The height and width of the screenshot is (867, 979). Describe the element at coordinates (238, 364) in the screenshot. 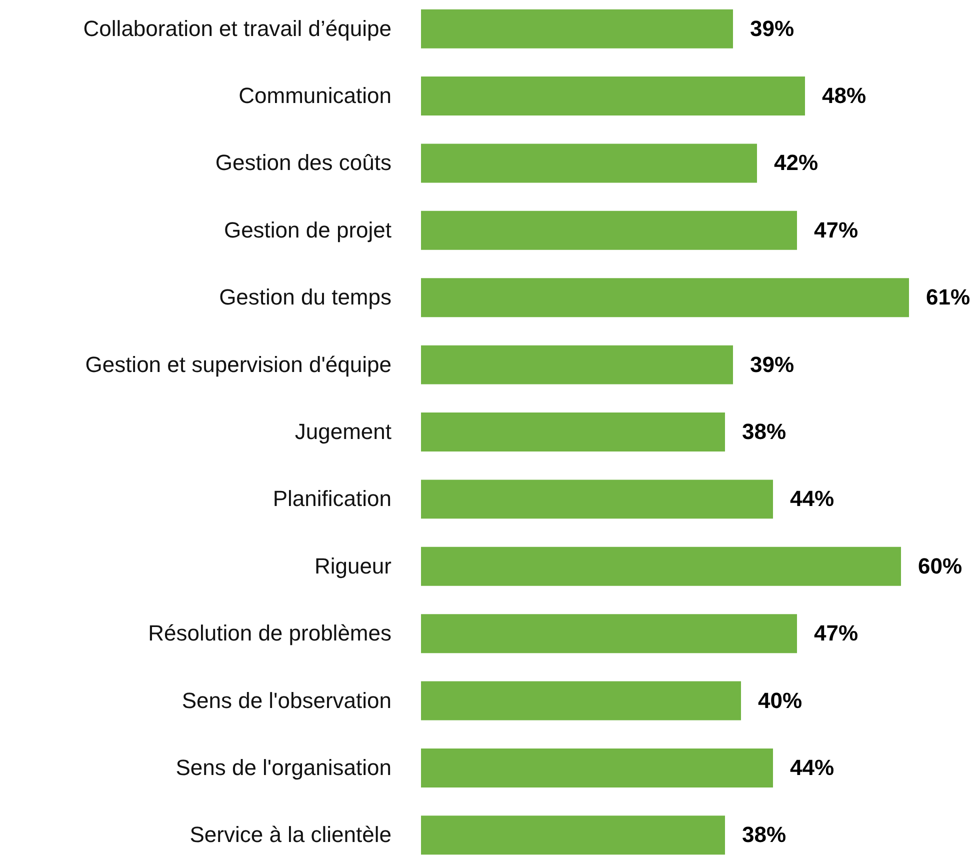

I see `y-tick-label: Gestion et supervision d'équipe` at that location.